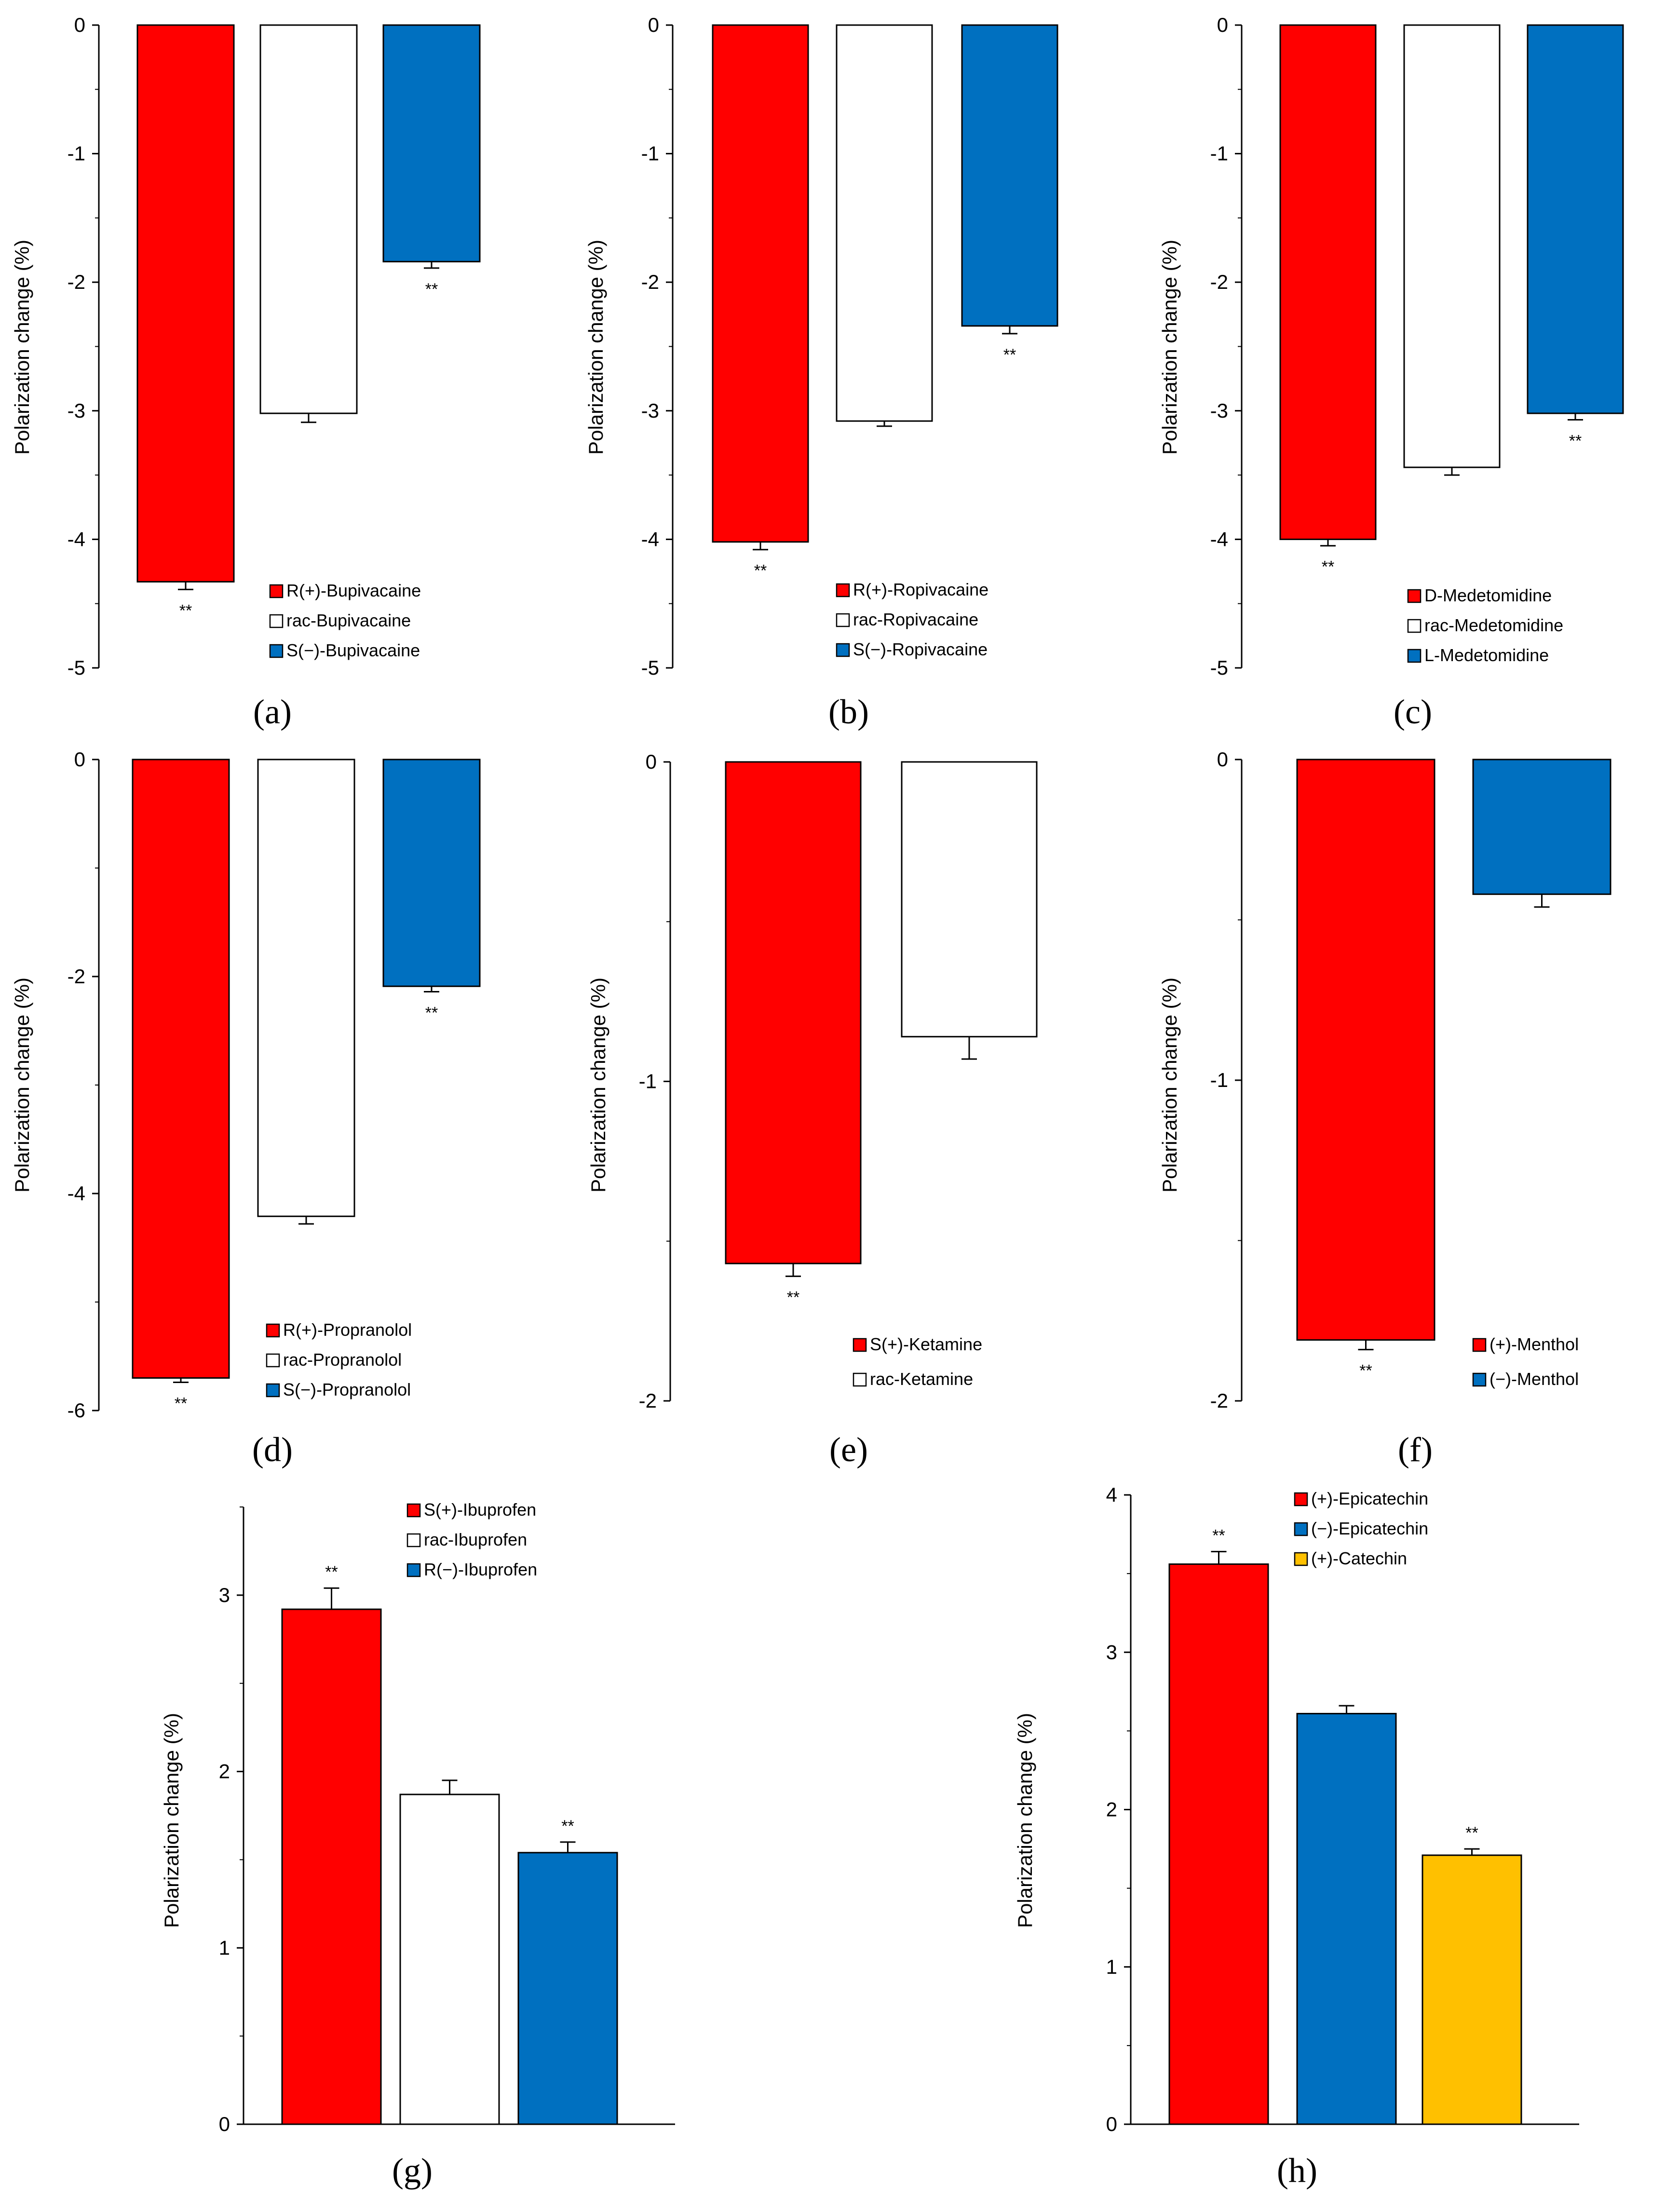 The width and height of the screenshot is (1679, 2212). I want to click on legend-label: (+)-Epicatechin, so click(1369, 1498).